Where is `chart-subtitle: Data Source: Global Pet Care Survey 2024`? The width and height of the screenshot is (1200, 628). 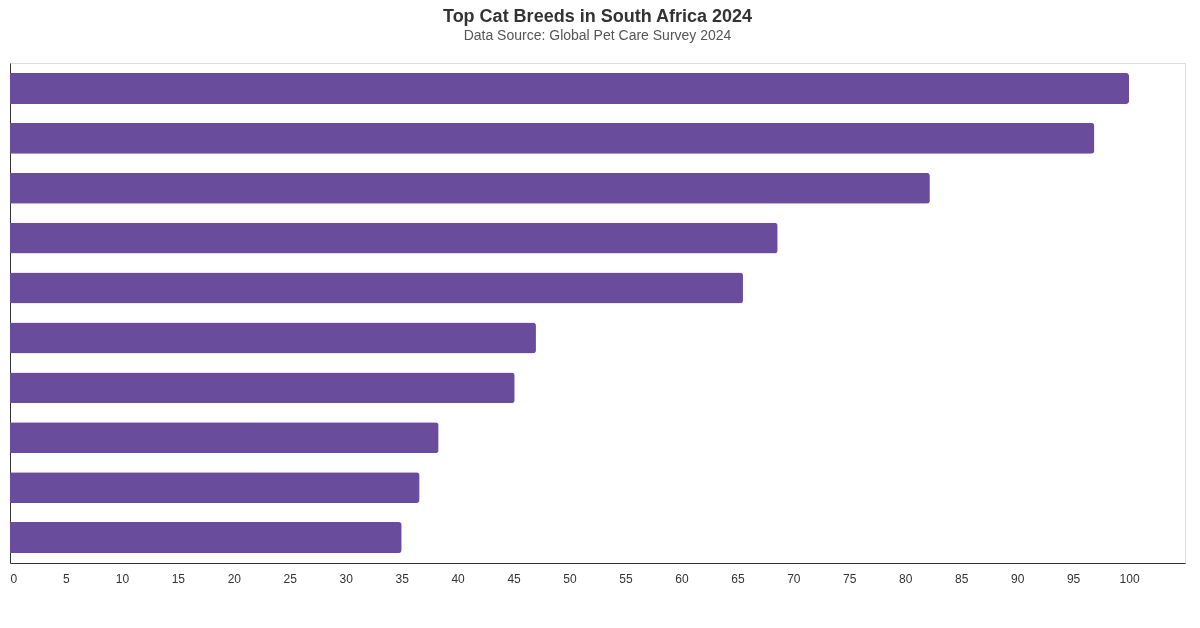
chart-subtitle: Data Source: Global Pet Care Survey 2024 is located at coordinates (597, 35).